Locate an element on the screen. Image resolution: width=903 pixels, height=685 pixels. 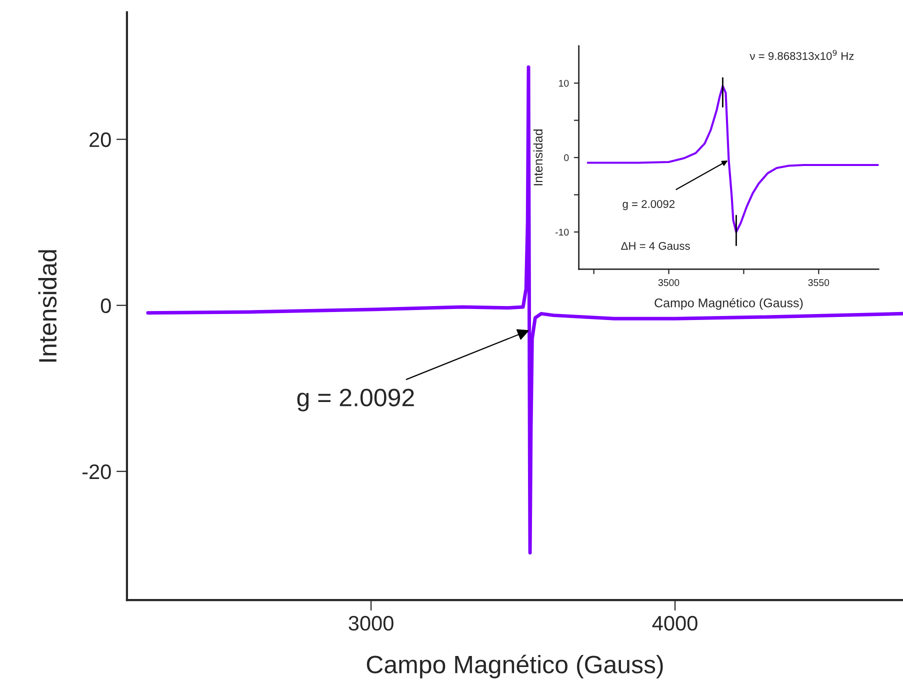
x-tick-label: 4000 is located at coordinates (675, 623).